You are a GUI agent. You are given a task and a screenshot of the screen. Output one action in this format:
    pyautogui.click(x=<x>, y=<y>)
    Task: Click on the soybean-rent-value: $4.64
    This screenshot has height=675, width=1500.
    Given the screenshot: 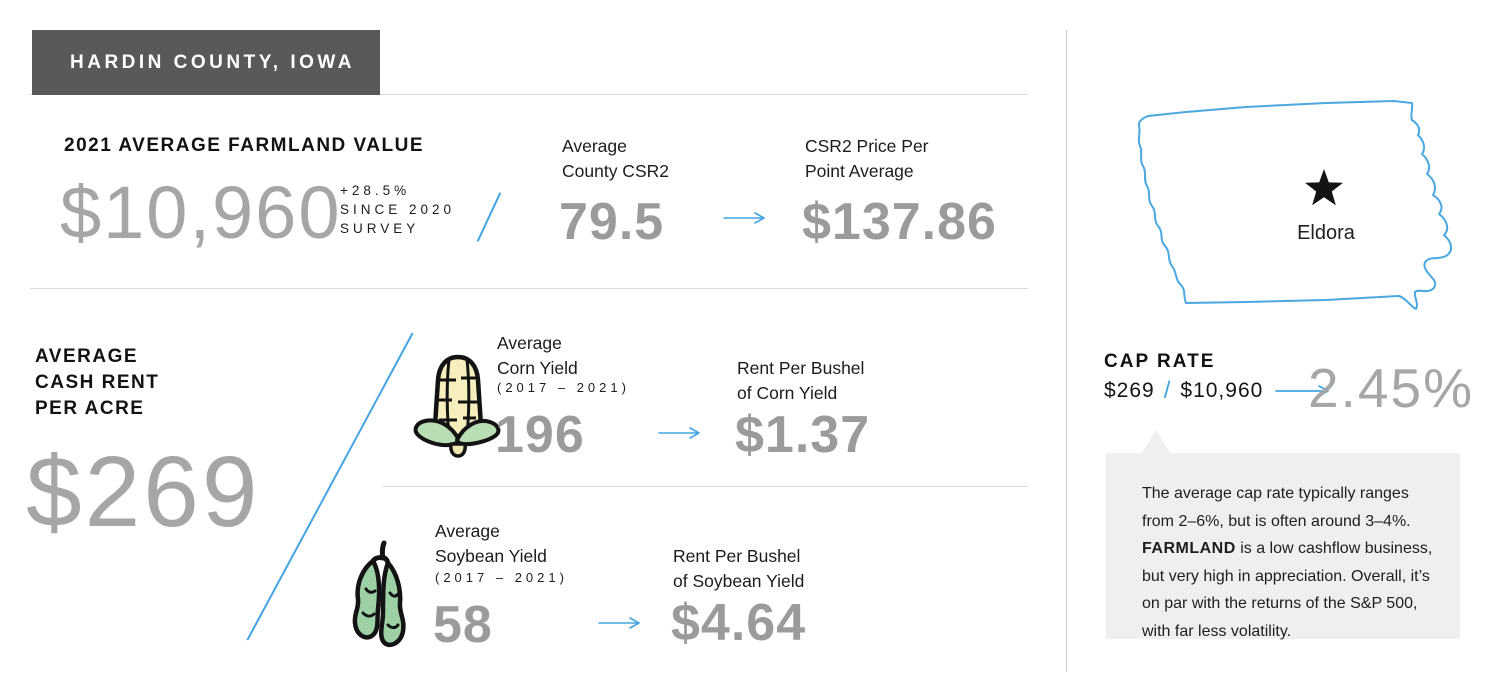 What is the action you would take?
    pyautogui.click(x=739, y=623)
    